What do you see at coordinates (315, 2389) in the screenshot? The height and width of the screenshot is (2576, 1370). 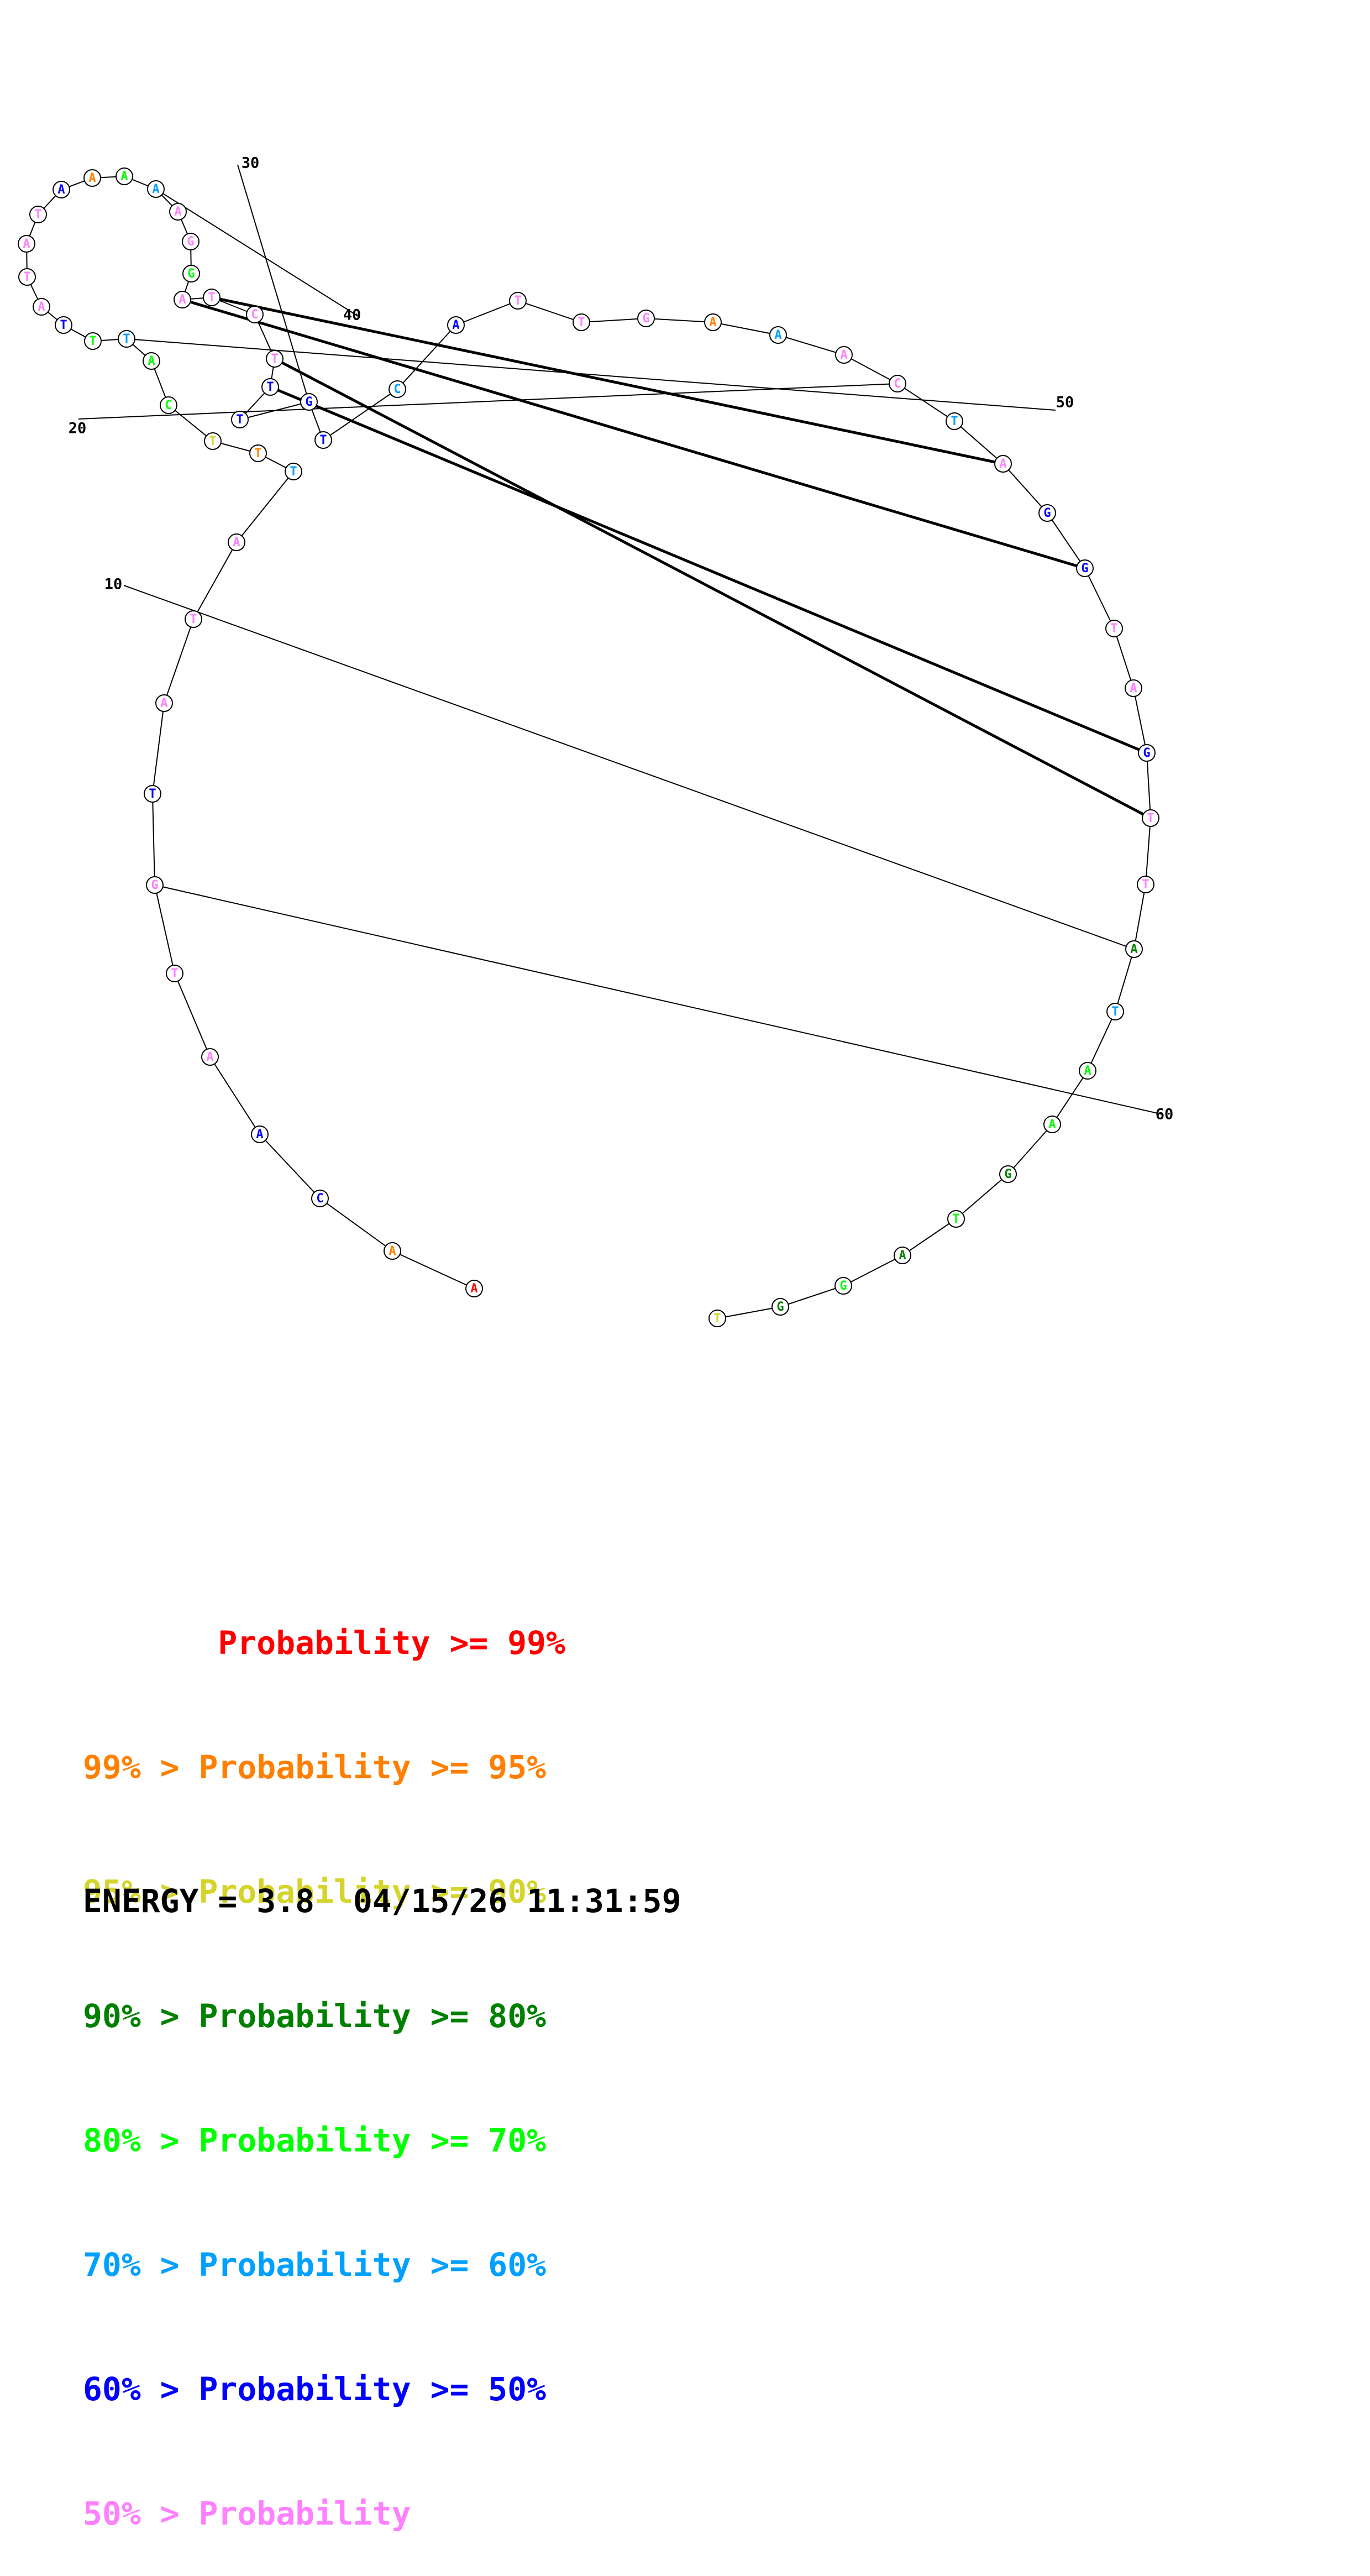 I see `legend-line-p50: 60% > Probability >= 50%` at bounding box center [315, 2389].